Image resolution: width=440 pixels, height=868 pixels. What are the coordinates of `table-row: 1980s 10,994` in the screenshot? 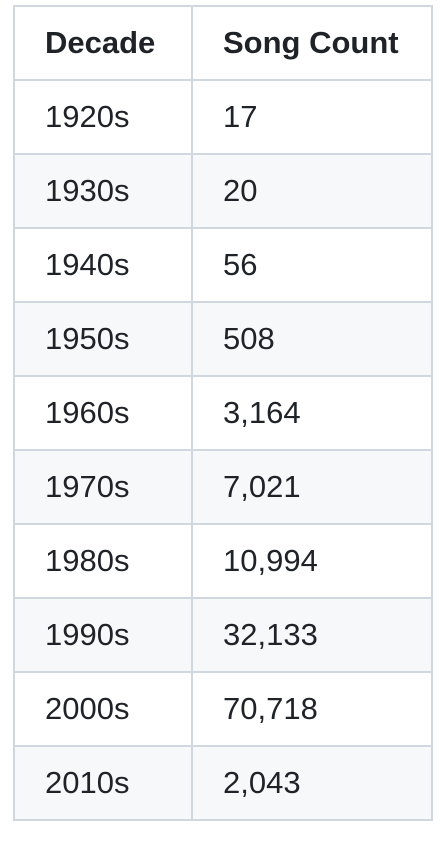 It's located at (223, 561).